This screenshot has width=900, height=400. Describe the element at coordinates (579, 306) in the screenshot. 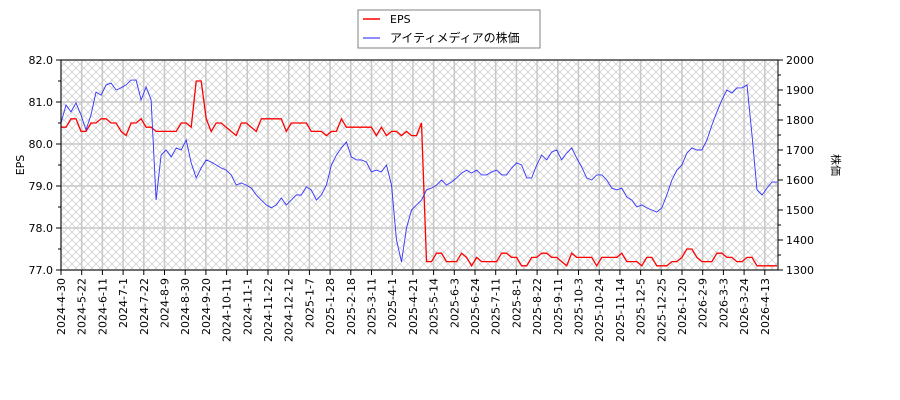

I see `x-tick-label: 2025-10-3` at that location.